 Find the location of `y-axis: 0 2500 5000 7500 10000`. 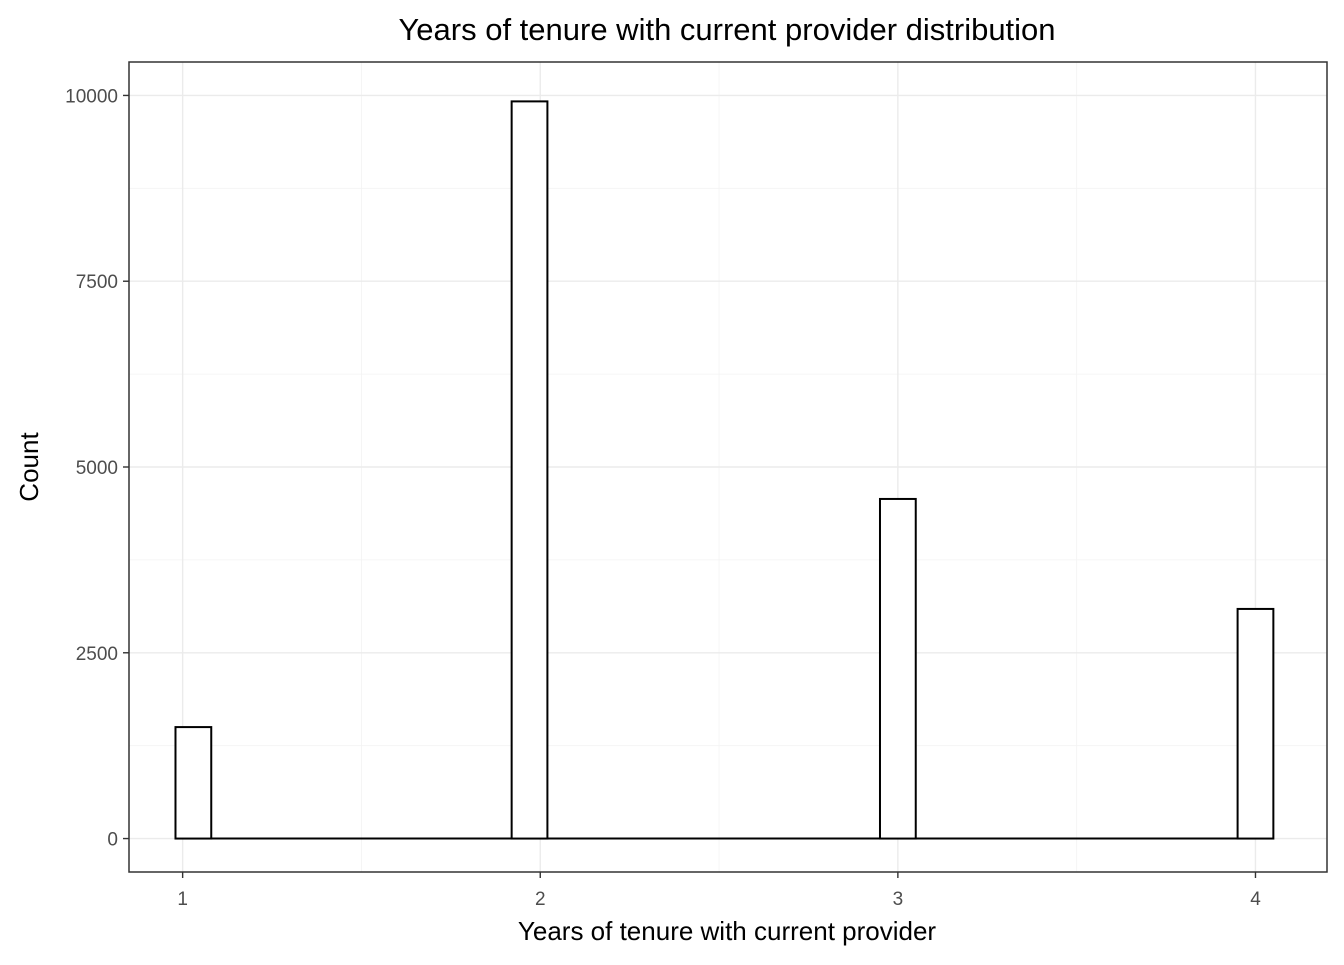

y-axis: 0 2500 5000 7500 10000 is located at coordinates (97, 468).